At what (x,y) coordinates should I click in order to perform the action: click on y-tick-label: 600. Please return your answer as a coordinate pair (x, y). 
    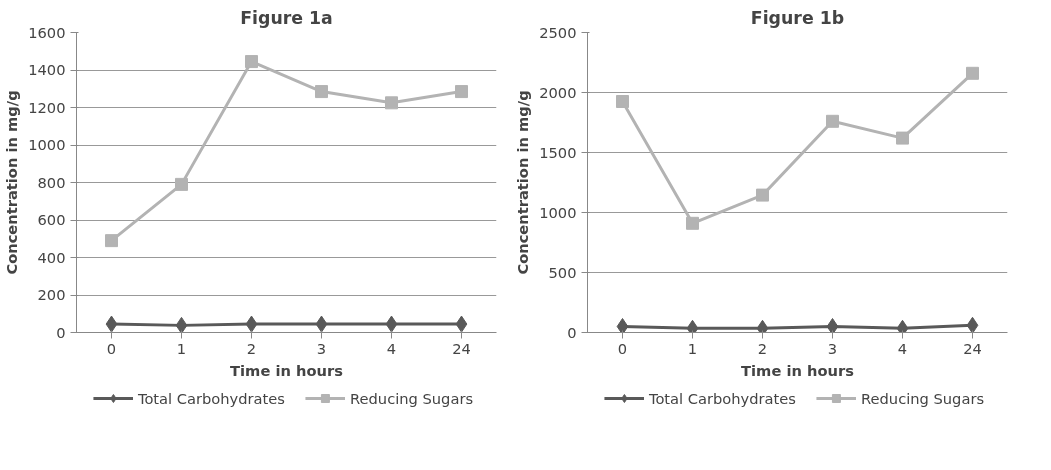
    Looking at the image, I should click on (51, 219).